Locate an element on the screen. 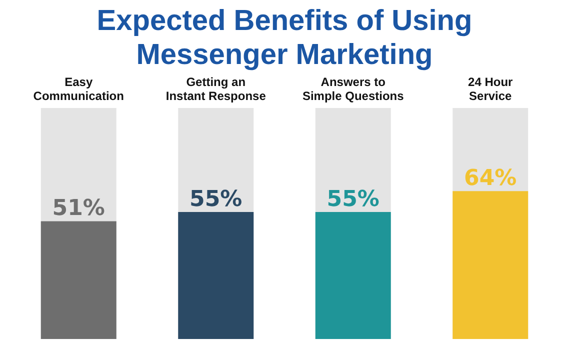  x-tick-label: 24 Hour Service is located at coordinates (491, 89).